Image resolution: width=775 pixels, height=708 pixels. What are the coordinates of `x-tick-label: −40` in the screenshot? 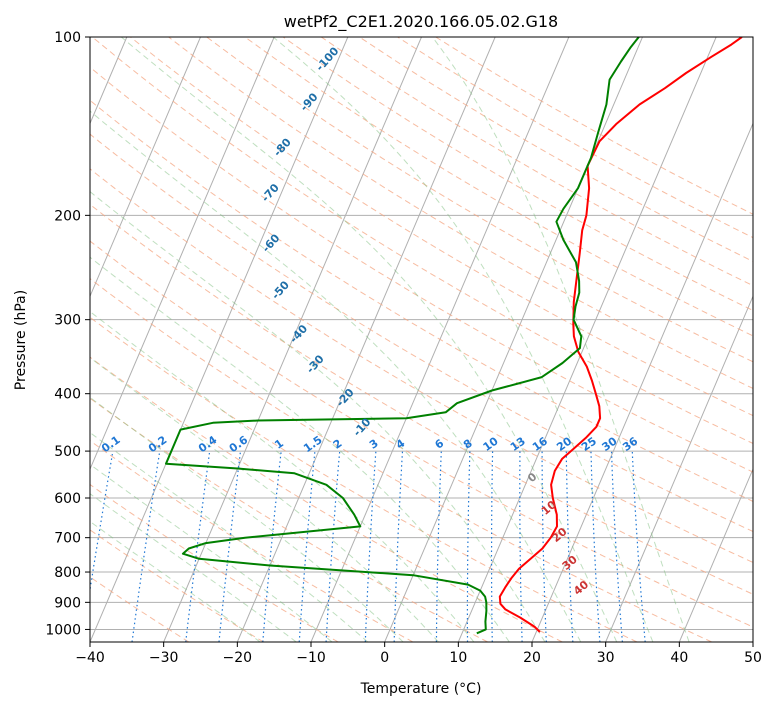 It's located at (90, 658).